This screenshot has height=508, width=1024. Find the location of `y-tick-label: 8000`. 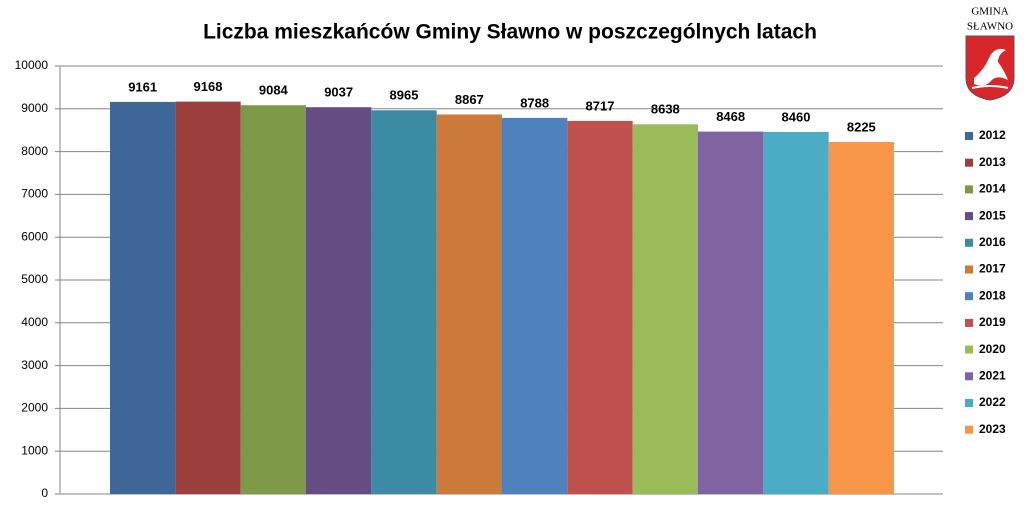

y-tick-label: 8000 is located at coordinates (34, 151).